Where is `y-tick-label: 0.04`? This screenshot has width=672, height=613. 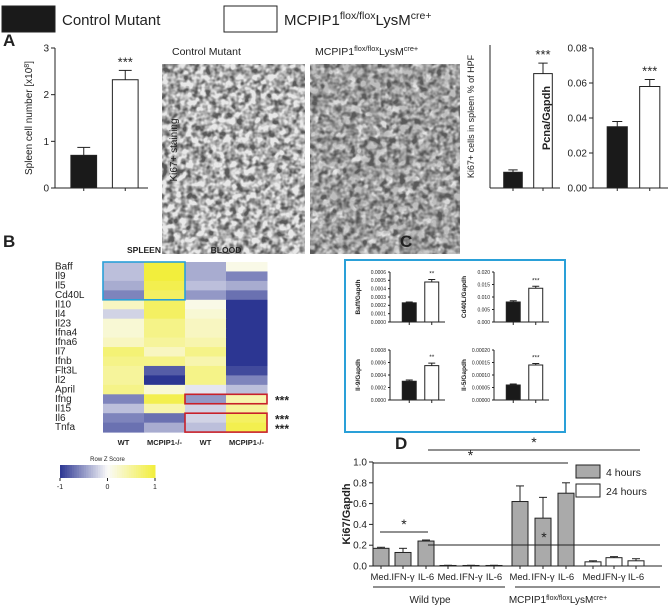 y-tick-label: 0.04 is located at coordinates (578, 119).